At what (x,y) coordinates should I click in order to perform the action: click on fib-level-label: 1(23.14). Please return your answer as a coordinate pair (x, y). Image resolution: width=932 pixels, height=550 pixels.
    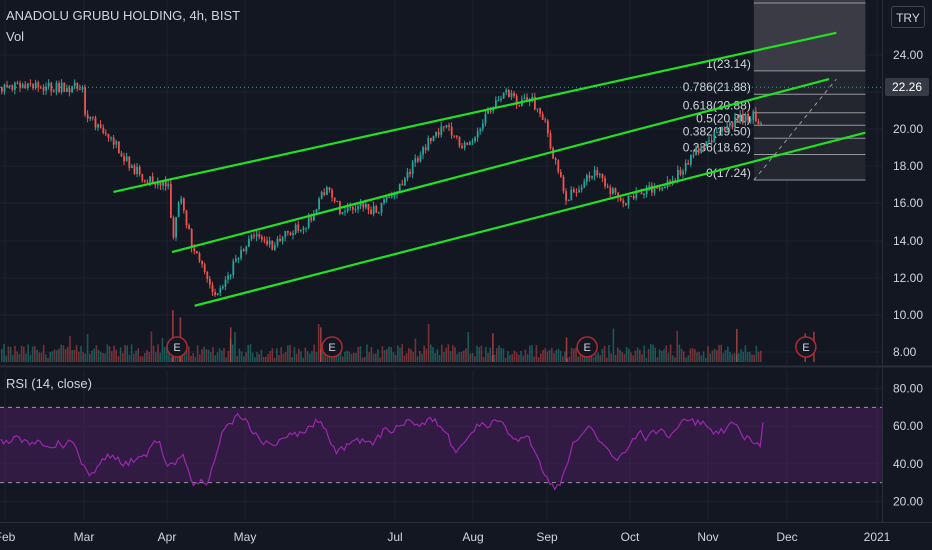
    Looking at the image, I should click on (728, 64).